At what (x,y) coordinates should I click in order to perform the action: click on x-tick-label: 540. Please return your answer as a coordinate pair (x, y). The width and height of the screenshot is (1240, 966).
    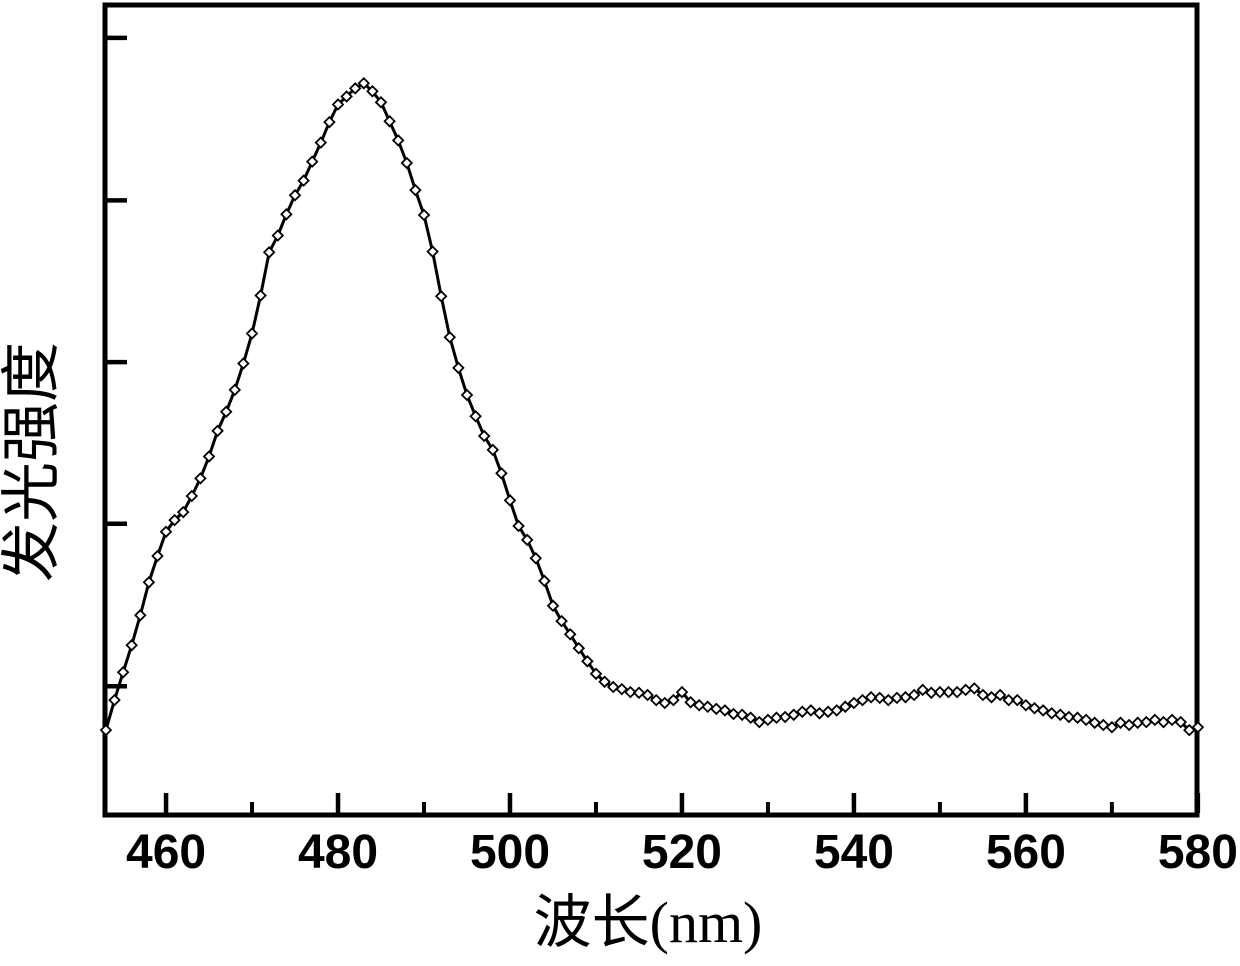
    Looking at the image, I should click on (854, 852).